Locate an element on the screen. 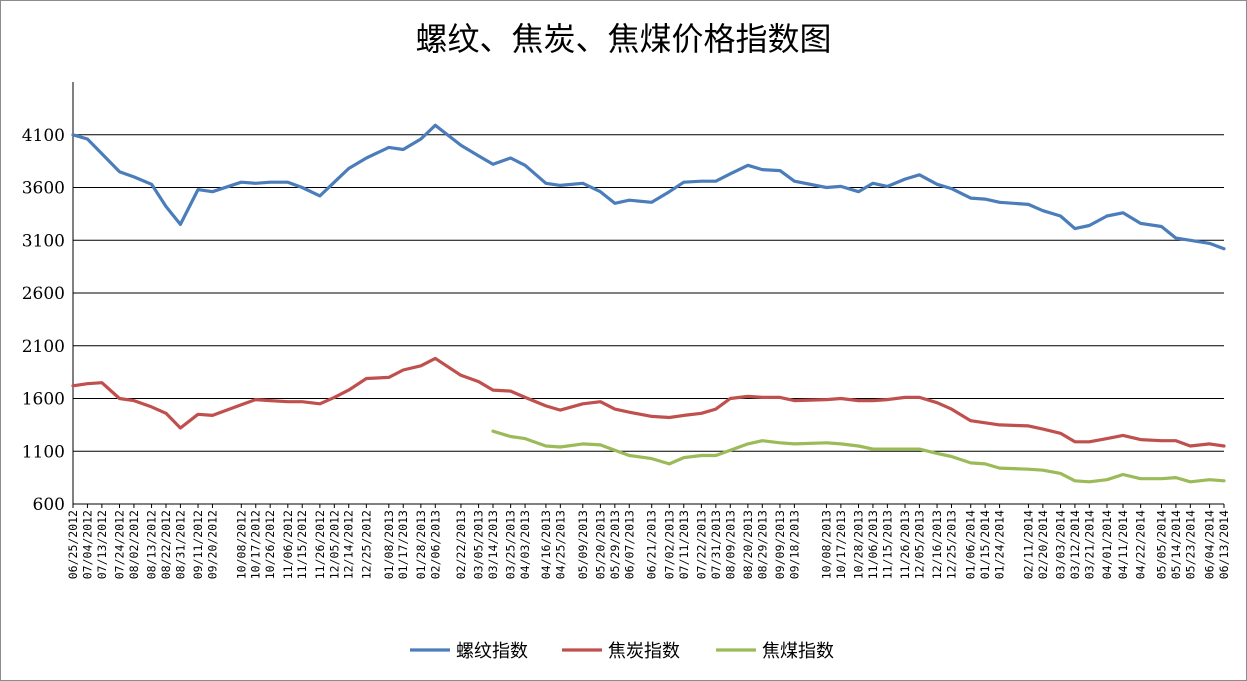 This screenshot has width=1247, height=681. legend-entry-2: 焦煤指数 is located at coordinates (775, 651).